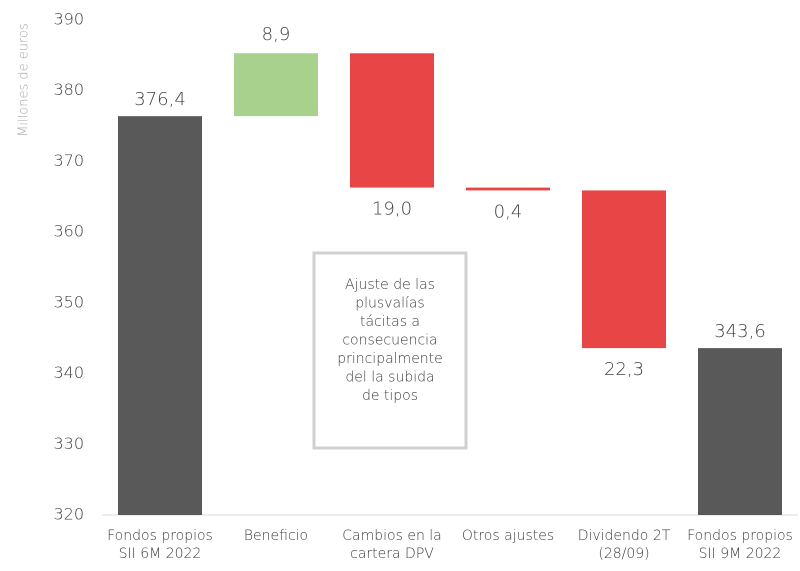 This screenshot has height=571, width=800. Describe the element at coordinates (68, 443) in the screenshot. I see `y-tick-label: 330` at that location.